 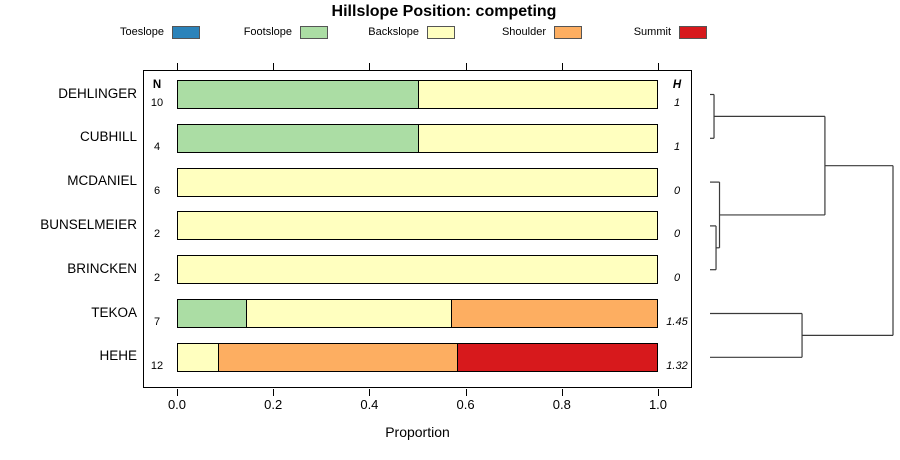 I want to click on x-axis-tick-label: 0.0, so click(x=177, y=404).